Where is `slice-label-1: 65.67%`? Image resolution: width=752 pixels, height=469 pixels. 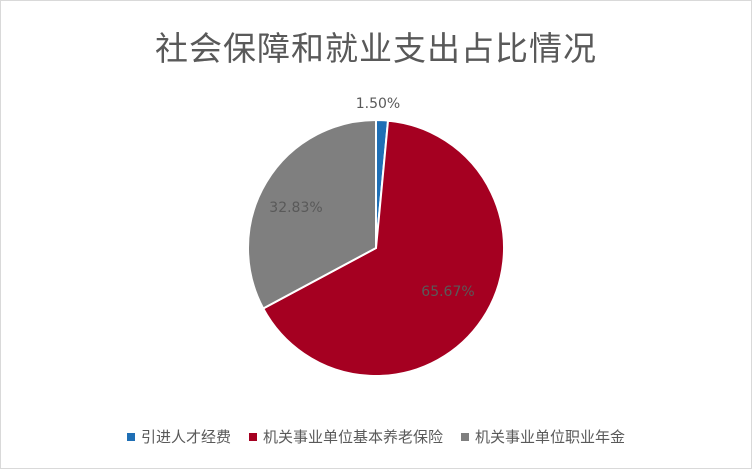
slice-label-1: 65.67% is located at coordinates (447, 292).